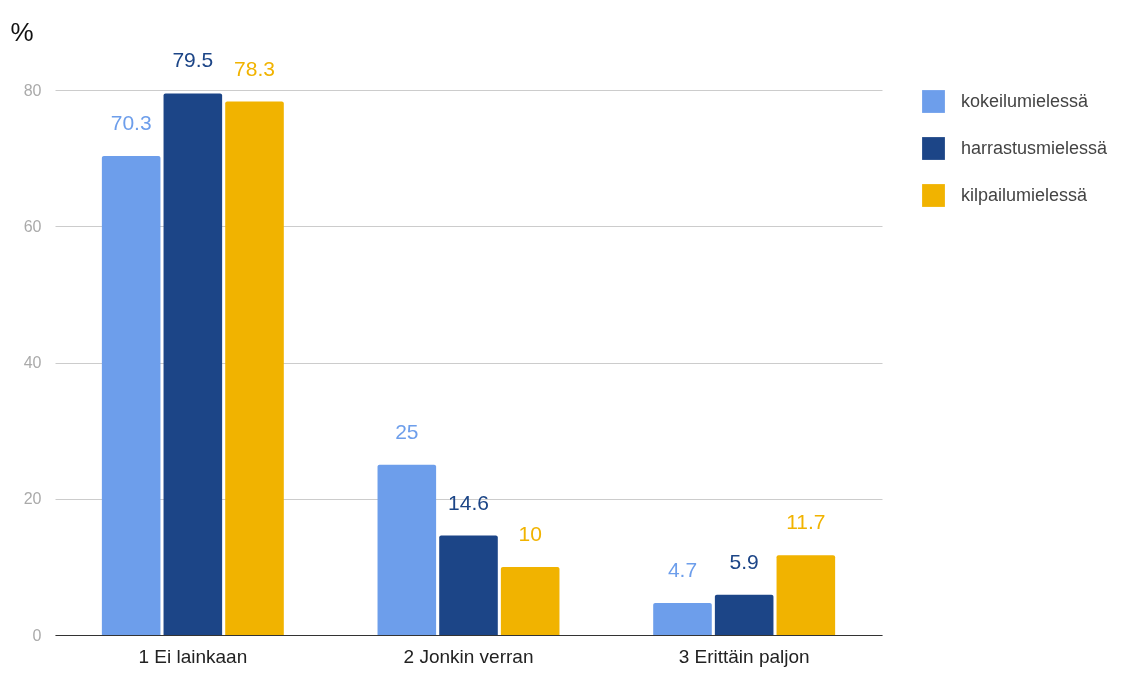  I want to click on y-tick-label: 60, so click(32, 226).